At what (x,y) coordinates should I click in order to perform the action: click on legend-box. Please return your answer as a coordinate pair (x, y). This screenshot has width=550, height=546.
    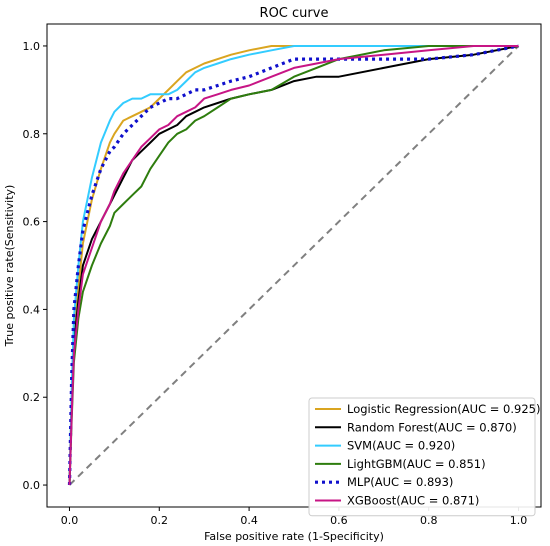
    Looking at the image, I should click on (422, 457).